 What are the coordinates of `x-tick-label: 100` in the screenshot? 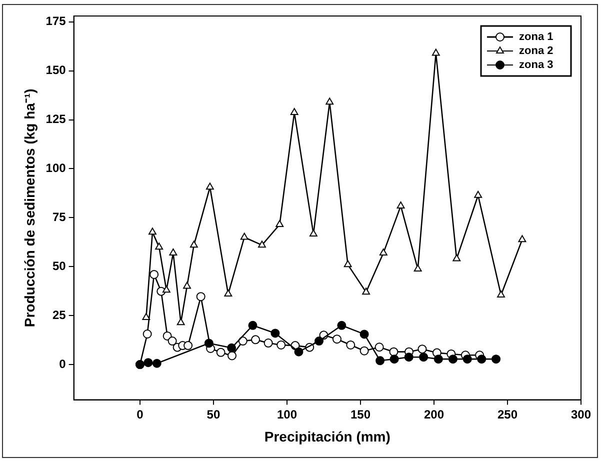 It's located at (287, 414).